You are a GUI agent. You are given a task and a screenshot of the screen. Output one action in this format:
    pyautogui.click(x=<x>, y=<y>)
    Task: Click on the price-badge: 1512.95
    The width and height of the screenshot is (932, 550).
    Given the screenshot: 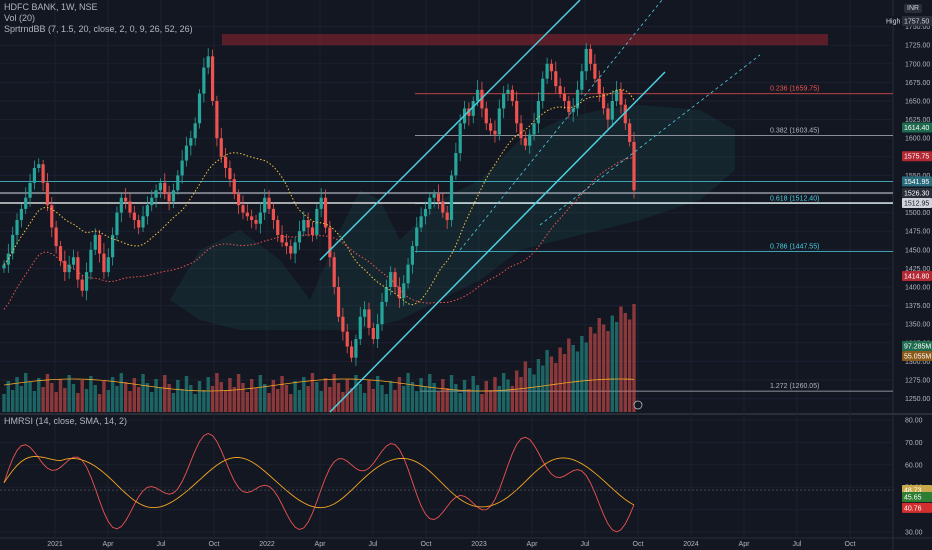 What is the action you would take?
    pyautogui.click(x=916, y=203)
    